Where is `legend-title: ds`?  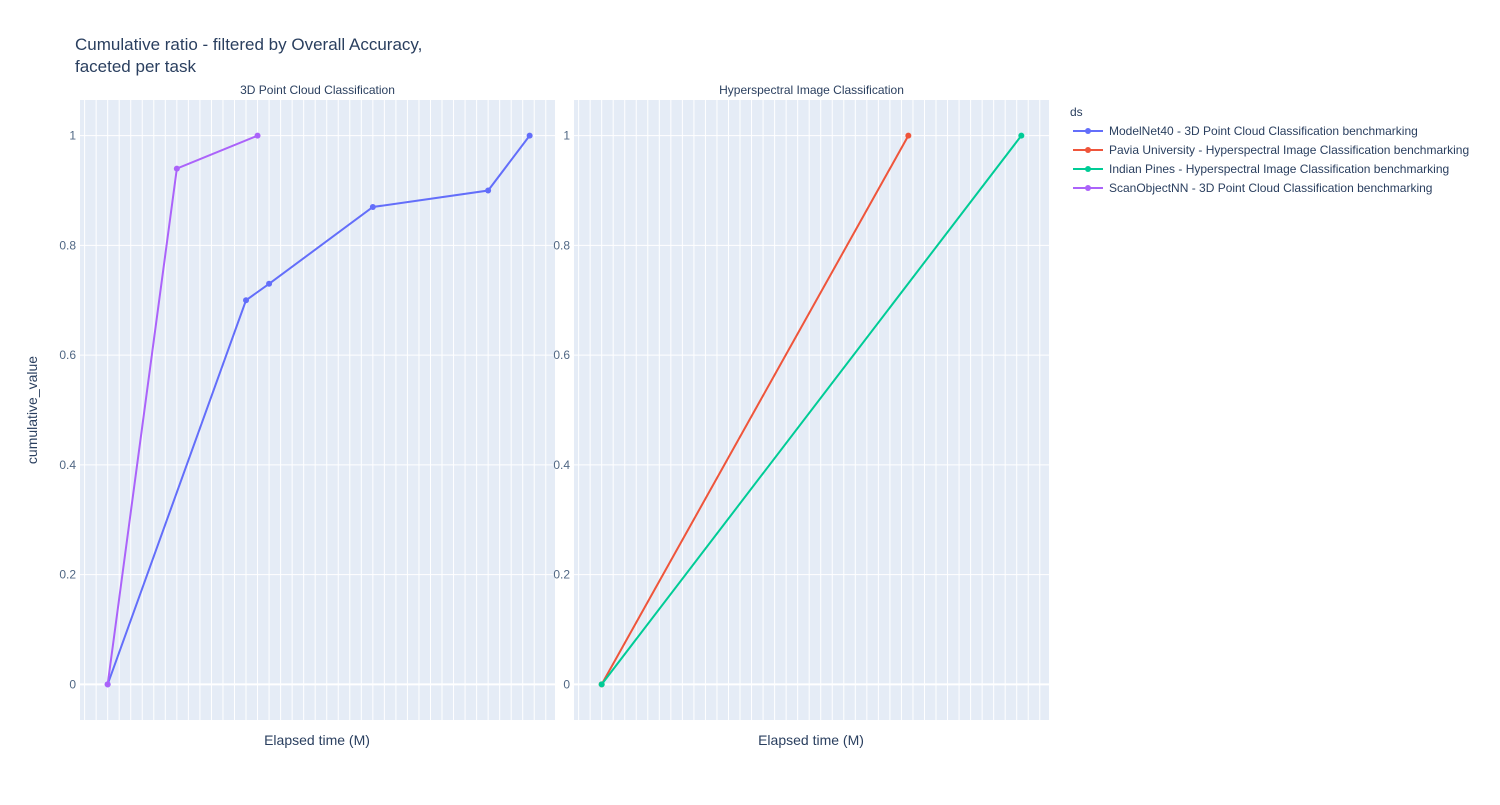 legend-title: ds is located at coordinates (1076, 112).